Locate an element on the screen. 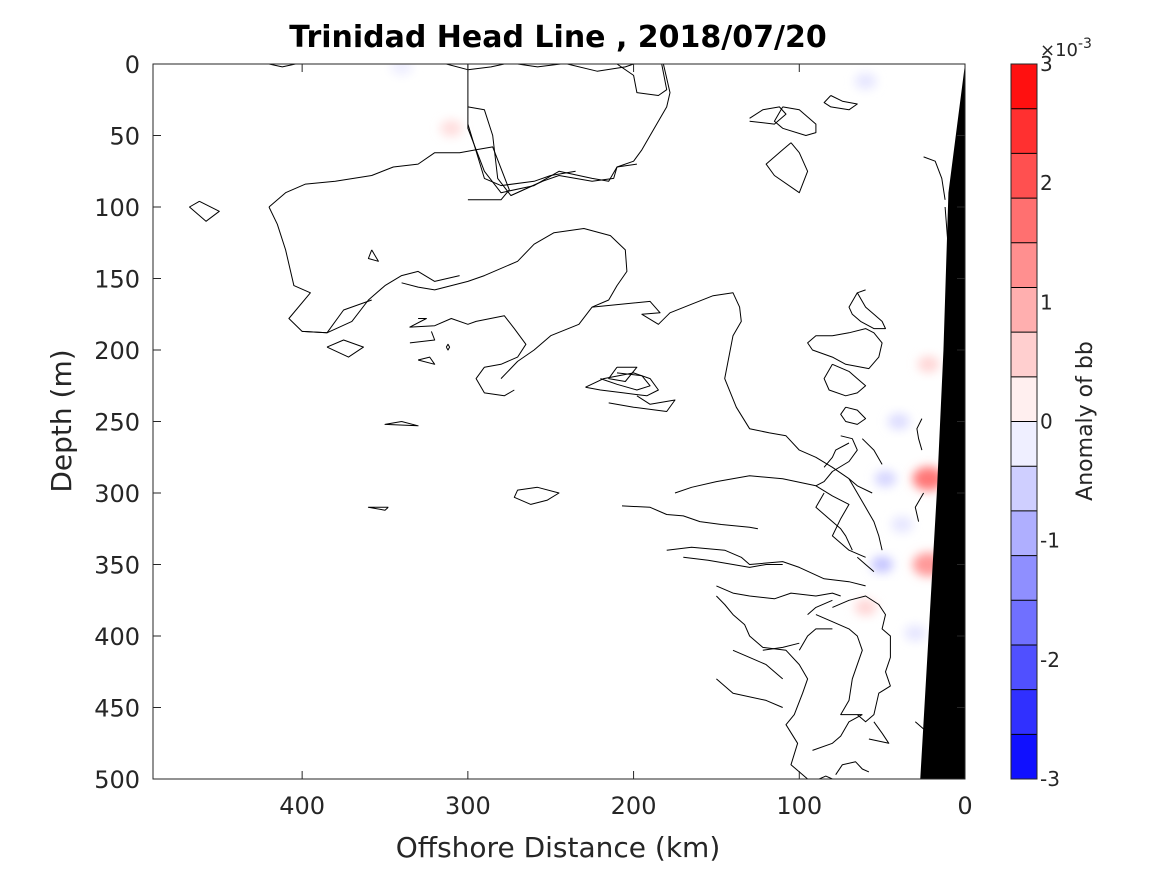 The image size is (1167, 875). colorbar-tick-label: -2 is located at coordinates (1050, 660).